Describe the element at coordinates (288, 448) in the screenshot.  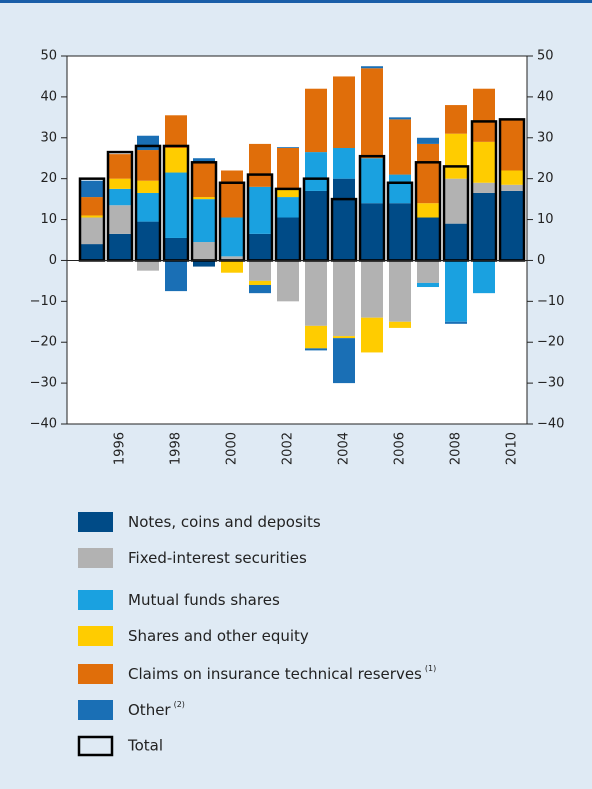
I see `x-tick-label: 2002` at that location.